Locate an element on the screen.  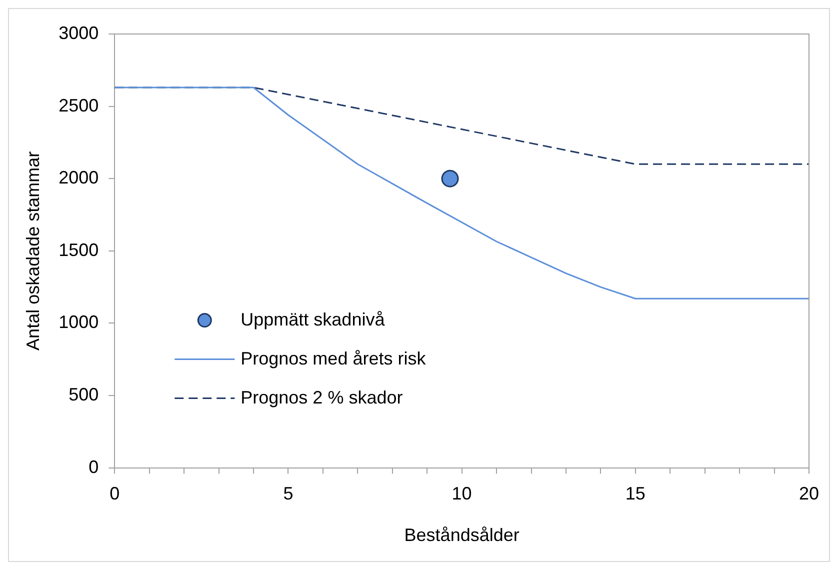
y-tick-label: 1000 is located at coordinates (78, 322).